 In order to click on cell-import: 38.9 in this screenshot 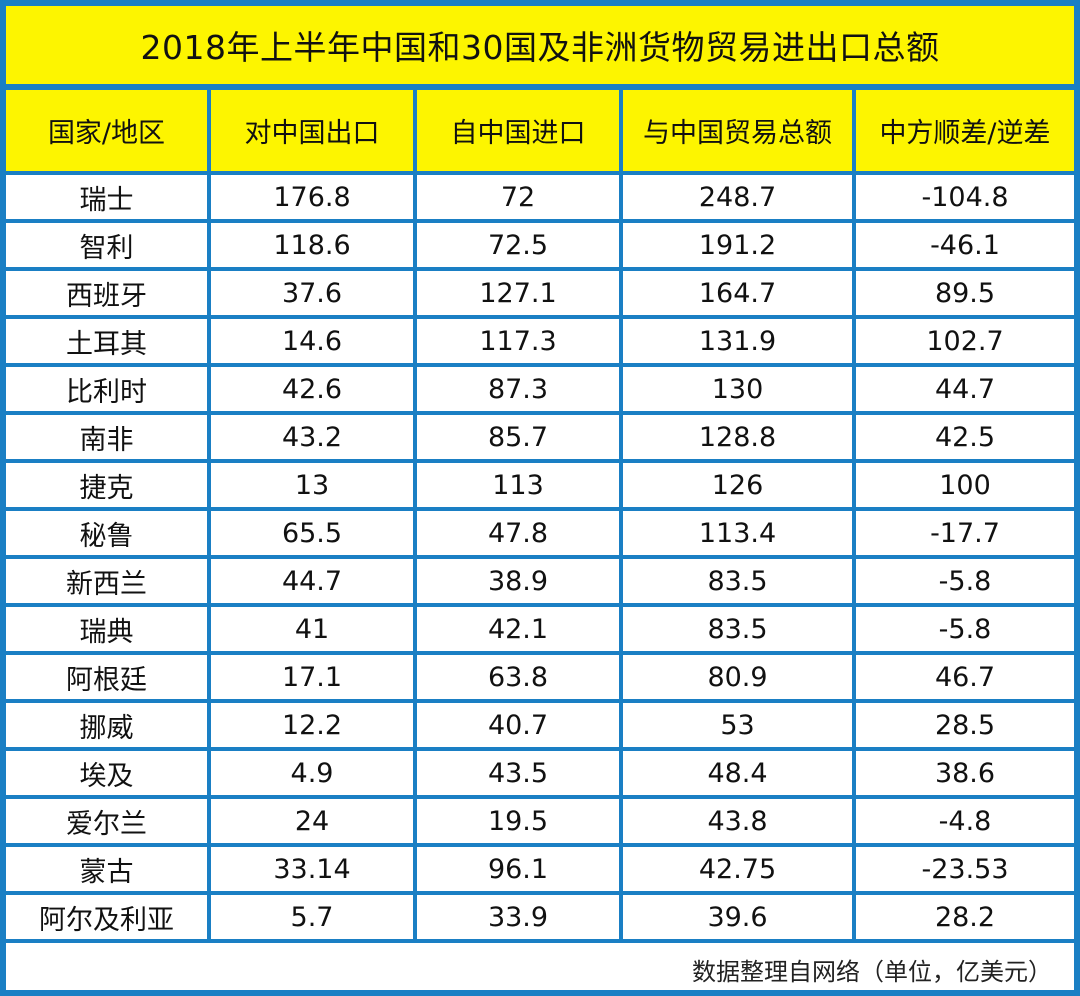, I will do `click(518, 581)`.